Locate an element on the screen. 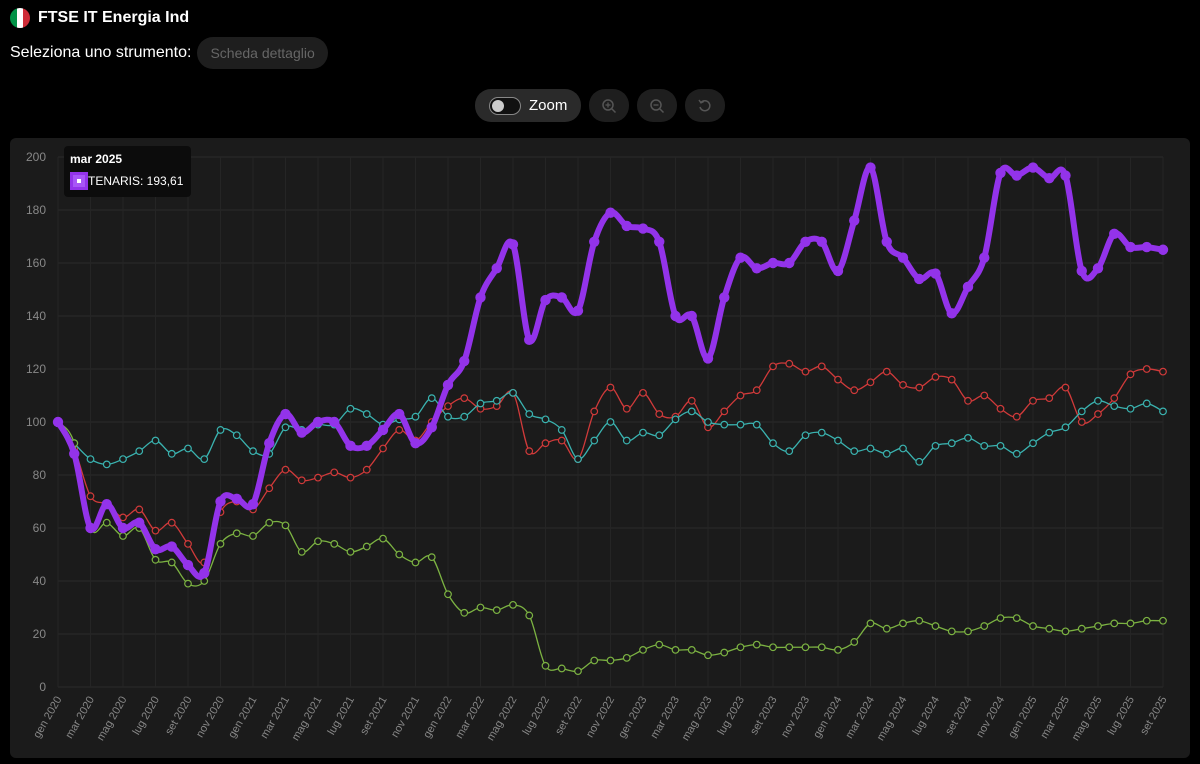 The image size is (1200, 764). zoom-label: Zoom is located at coordinates (548, 105).